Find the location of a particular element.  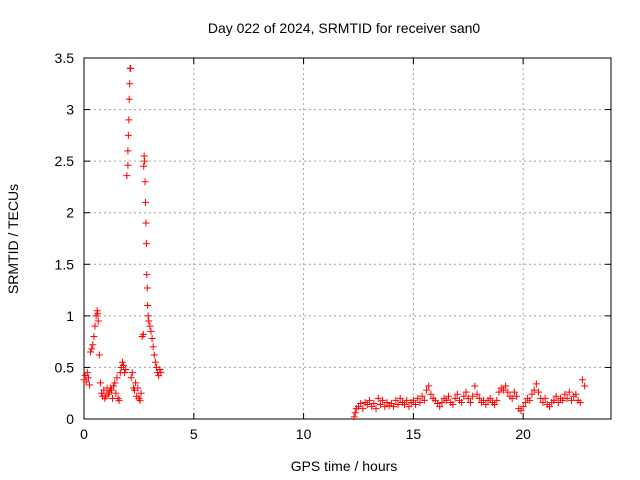

x-tick-label: 15 is located at coordinates (414, 434).